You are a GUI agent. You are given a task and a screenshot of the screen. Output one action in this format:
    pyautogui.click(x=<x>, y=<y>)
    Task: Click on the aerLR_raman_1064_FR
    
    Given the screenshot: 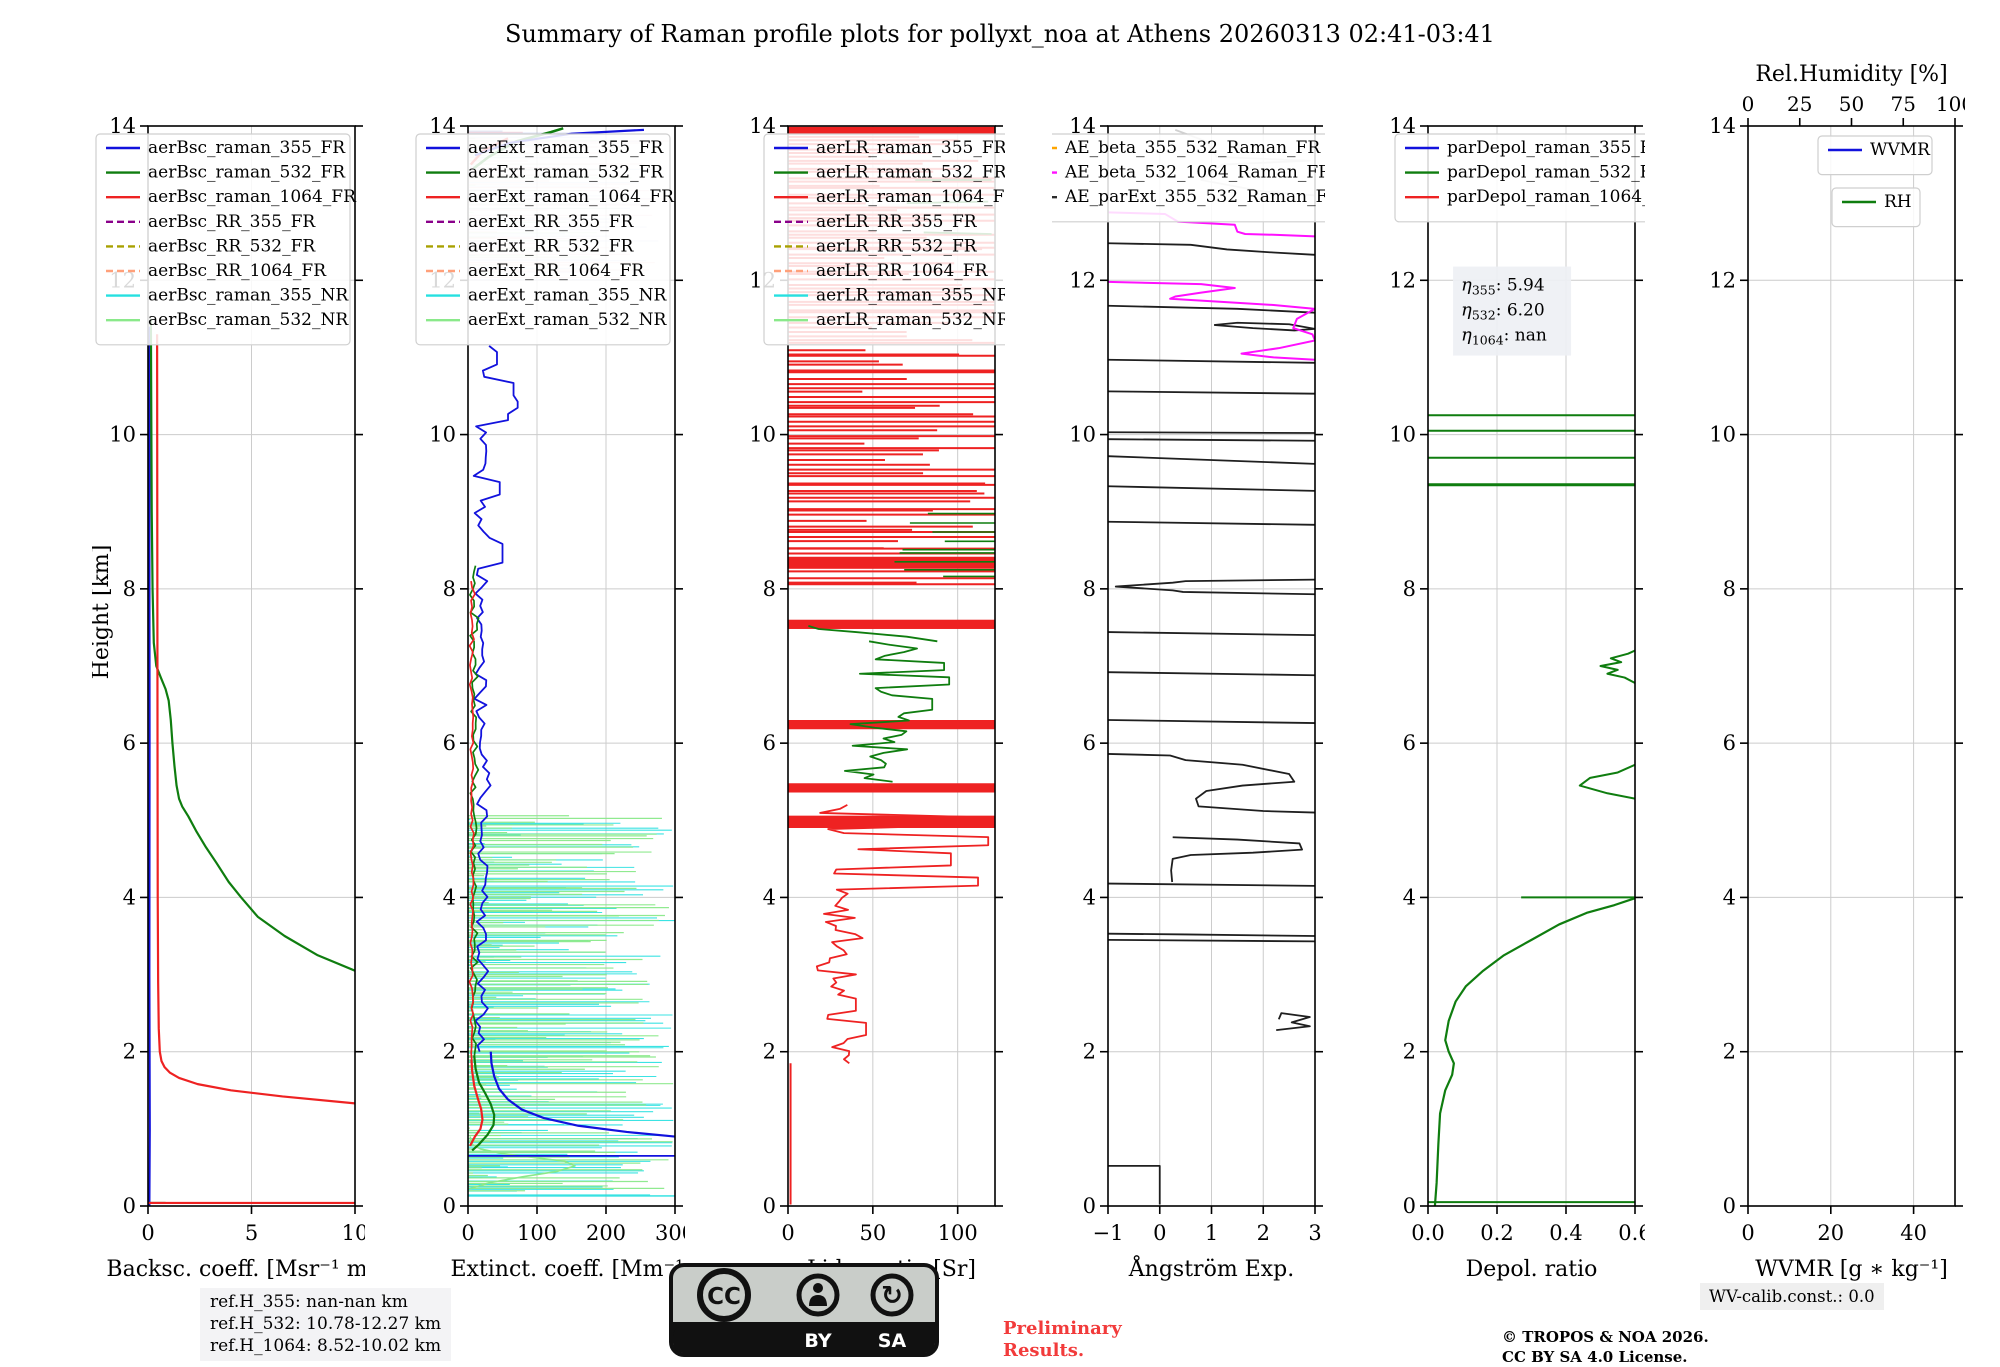 What is the action you would take?
    pyautogui.click(x=902, y=934)
    